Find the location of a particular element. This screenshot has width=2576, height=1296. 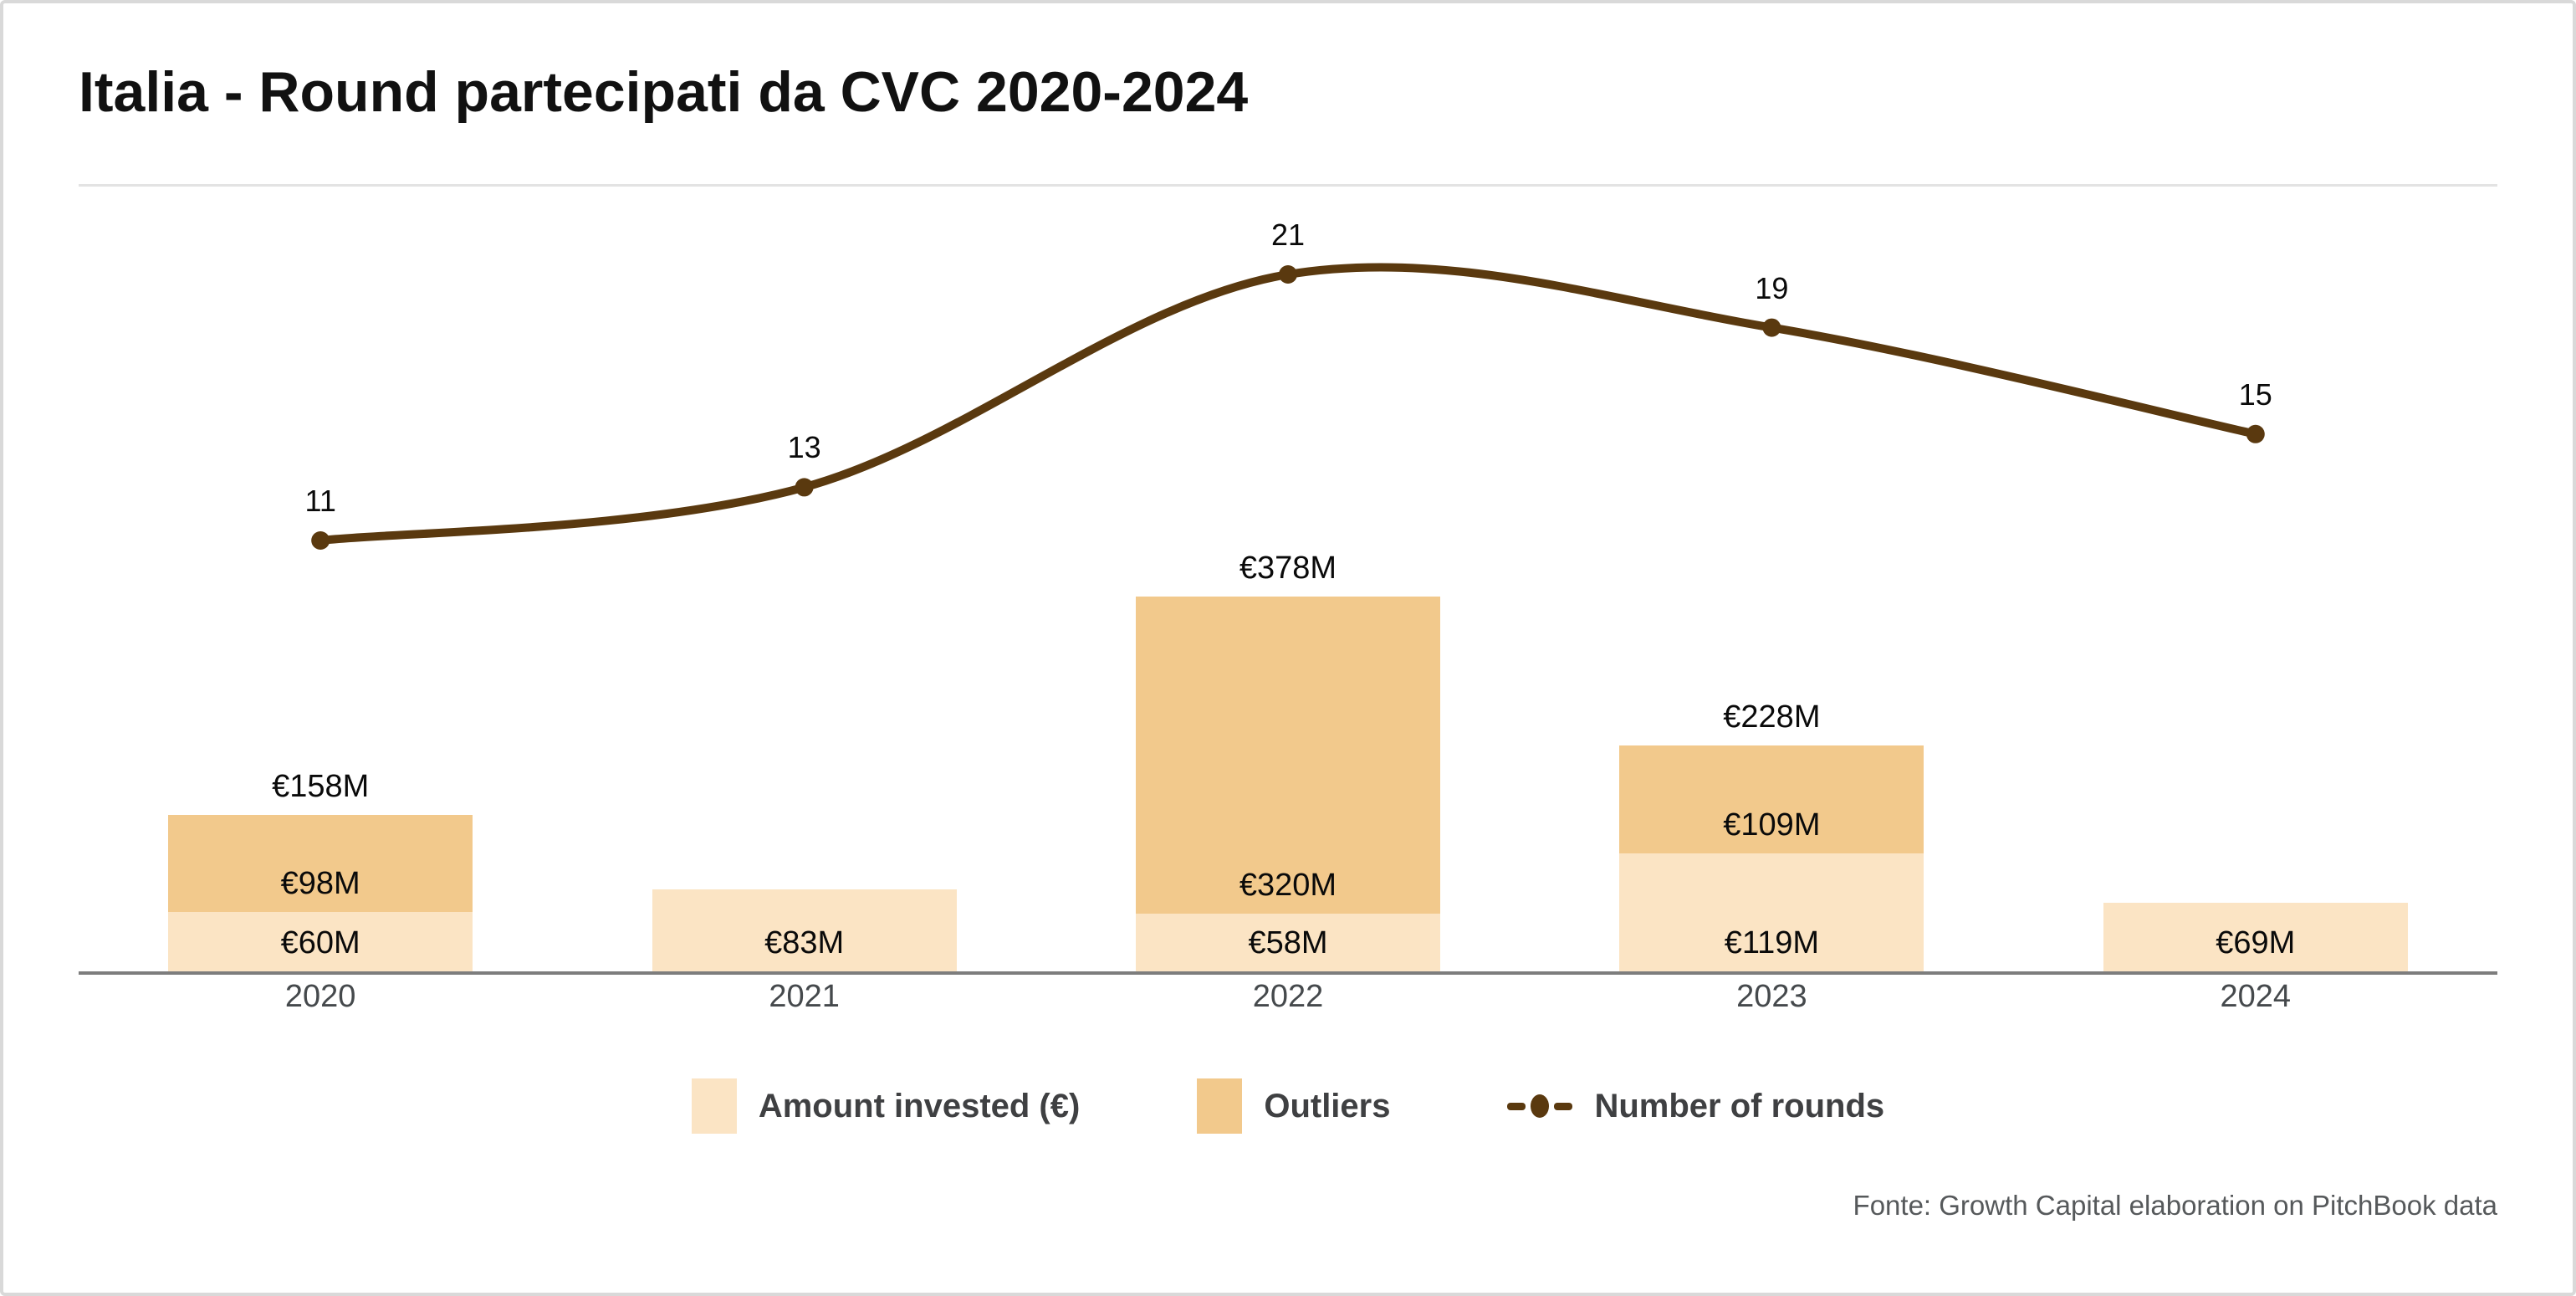

rounds-point-label: 21 is located at coordinates (1288, 235).